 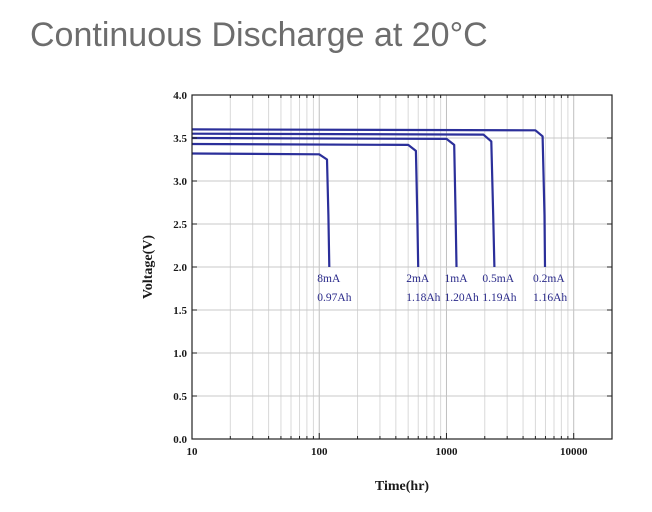 I want to click on x-tick-label: 10000, so click(x=574, y=452).